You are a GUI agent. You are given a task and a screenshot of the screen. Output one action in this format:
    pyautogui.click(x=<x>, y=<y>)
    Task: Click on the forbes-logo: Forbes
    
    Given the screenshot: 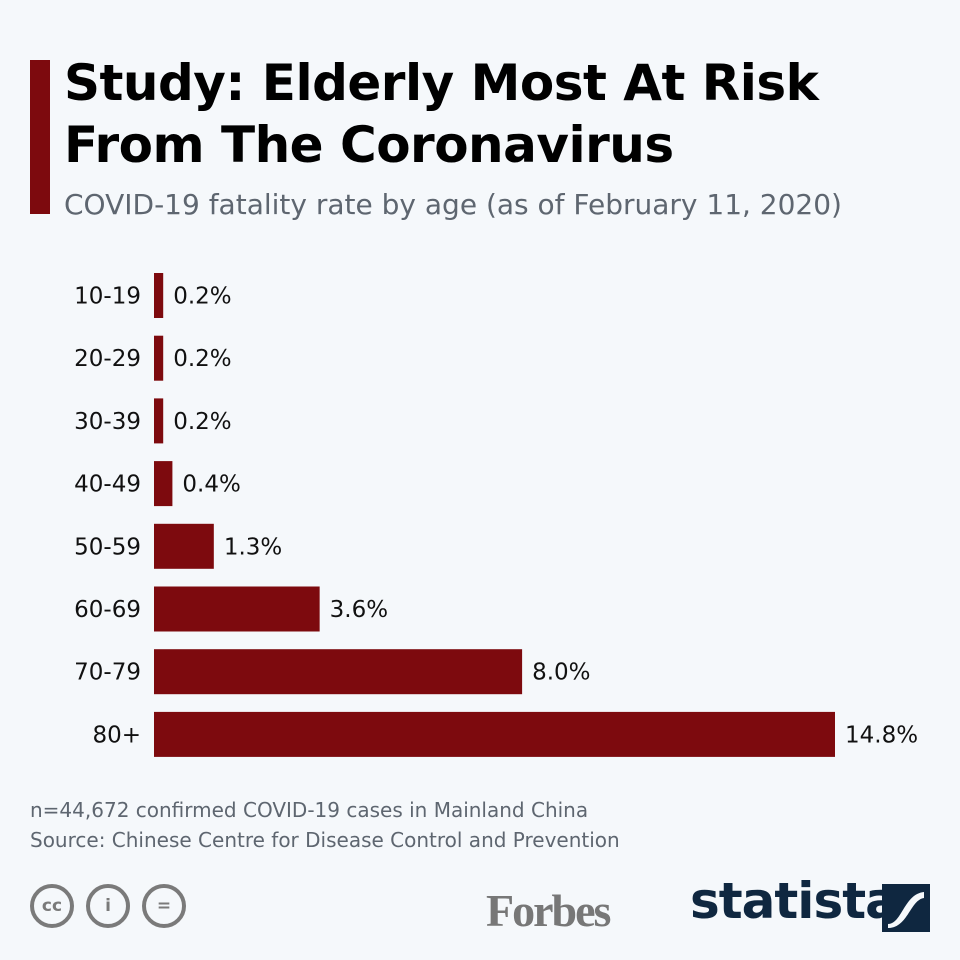 What is the action you would take?
    pyautogui.click(x=548, y=910)
    